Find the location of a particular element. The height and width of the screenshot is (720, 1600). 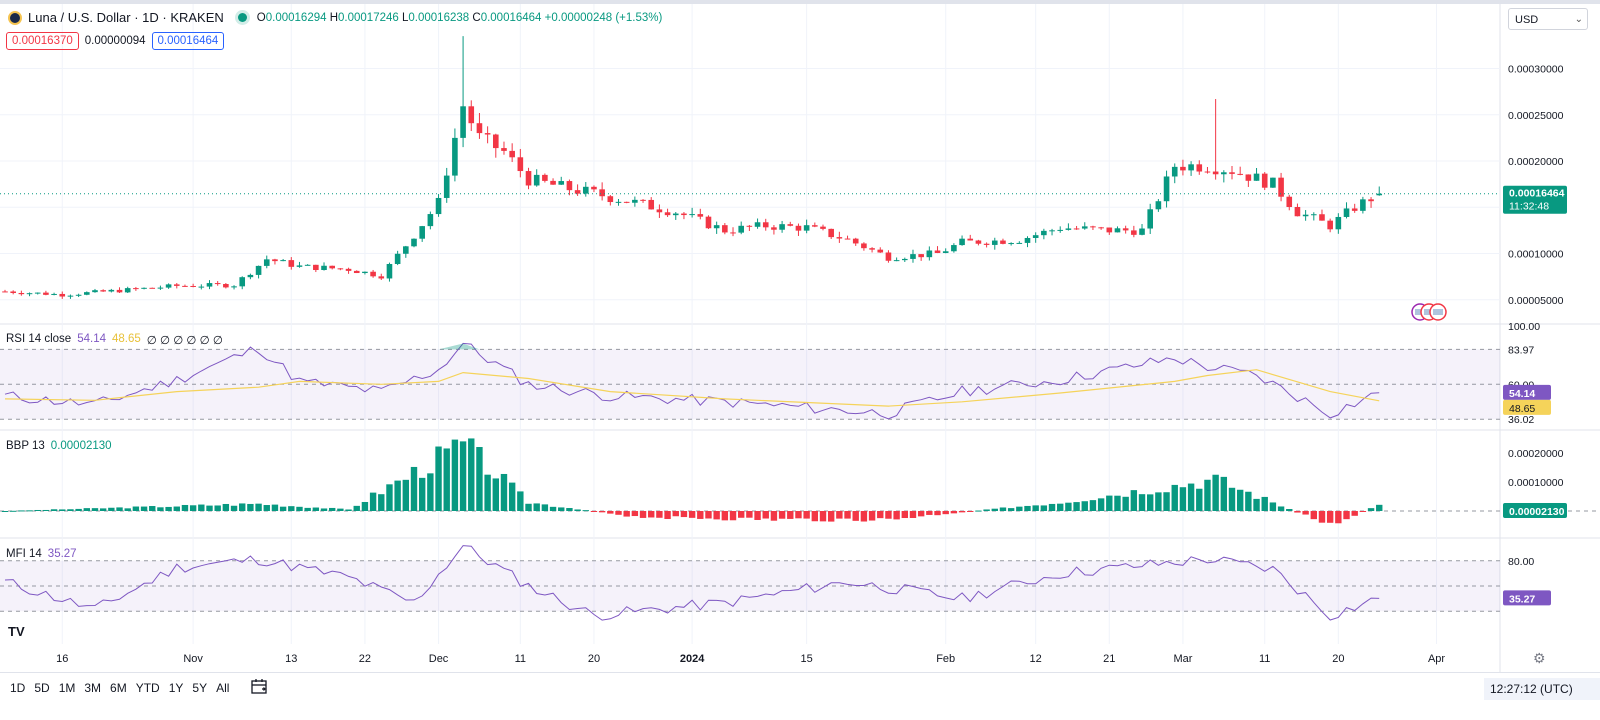

timeframe-ytd: YTD is located at coordinates (147, 688).